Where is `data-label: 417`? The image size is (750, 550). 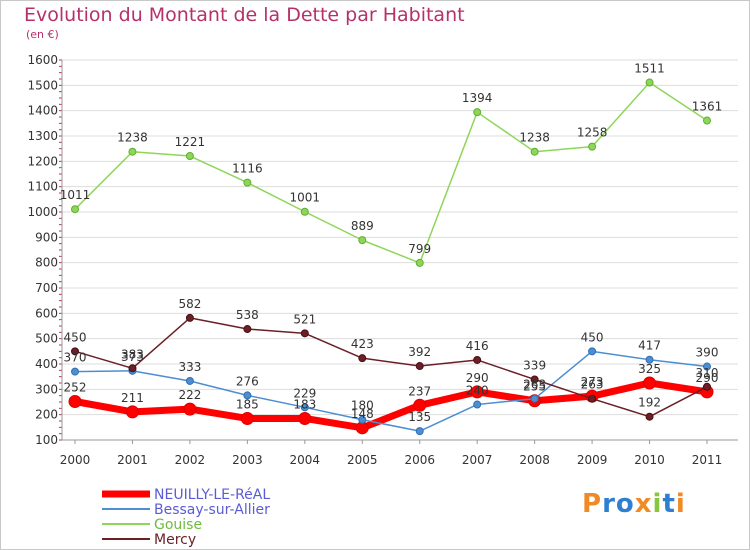 data-label: 417 is located at coordinates (649, 346).